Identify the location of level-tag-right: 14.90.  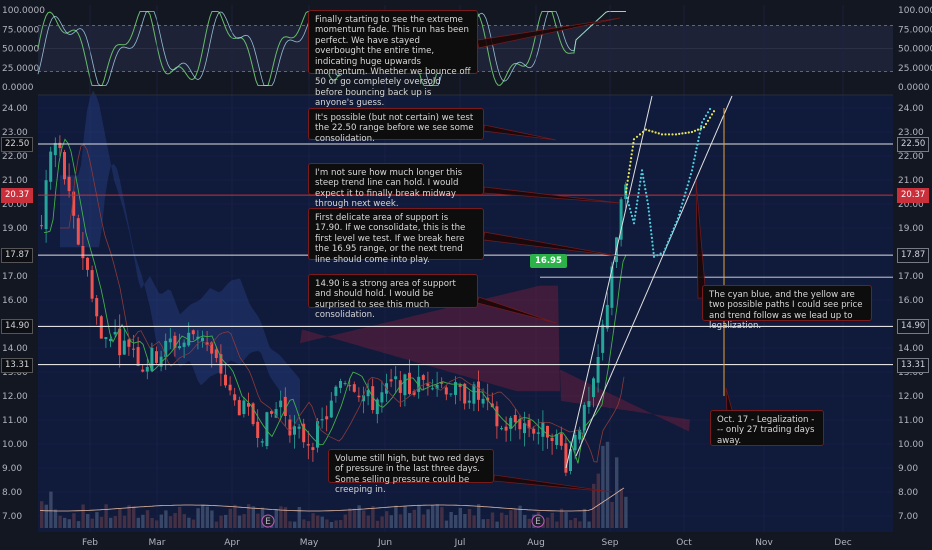
(913, 327).